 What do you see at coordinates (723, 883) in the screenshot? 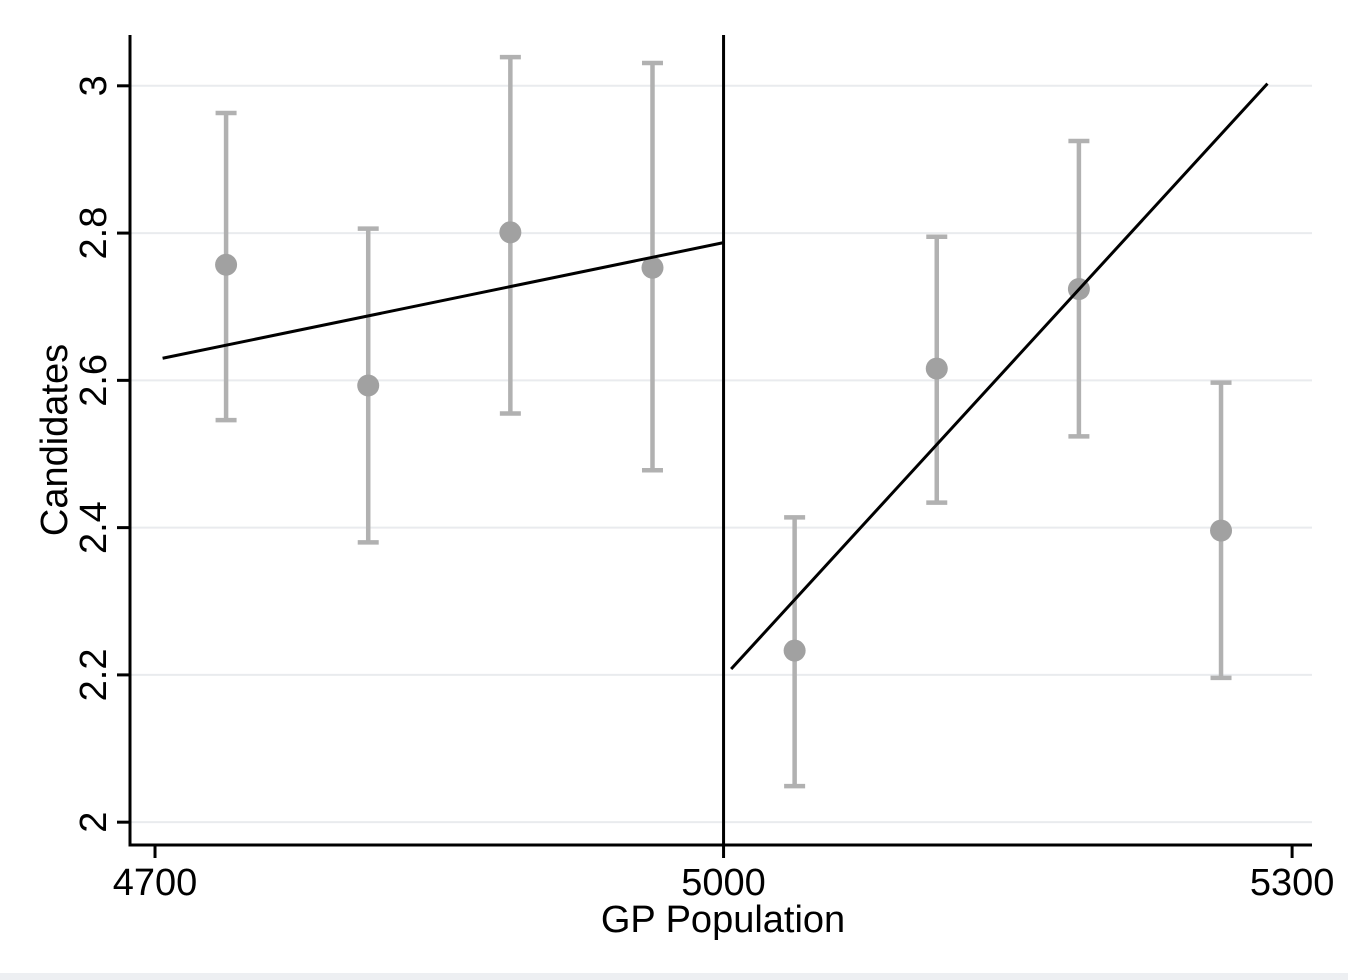
I see `x-tick-label: 5000` at bounding box center [723, 883].